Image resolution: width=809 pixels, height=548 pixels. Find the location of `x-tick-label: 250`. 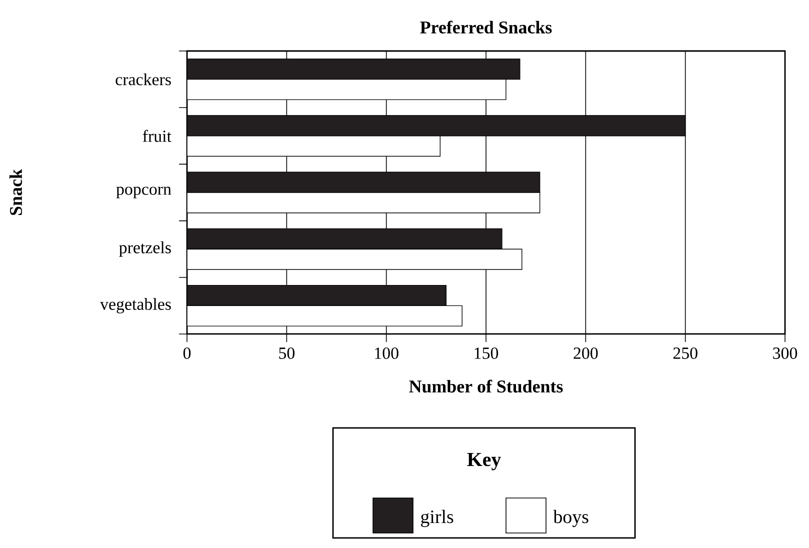

x-tick-label: 250 is located at coordinates (685, 353).